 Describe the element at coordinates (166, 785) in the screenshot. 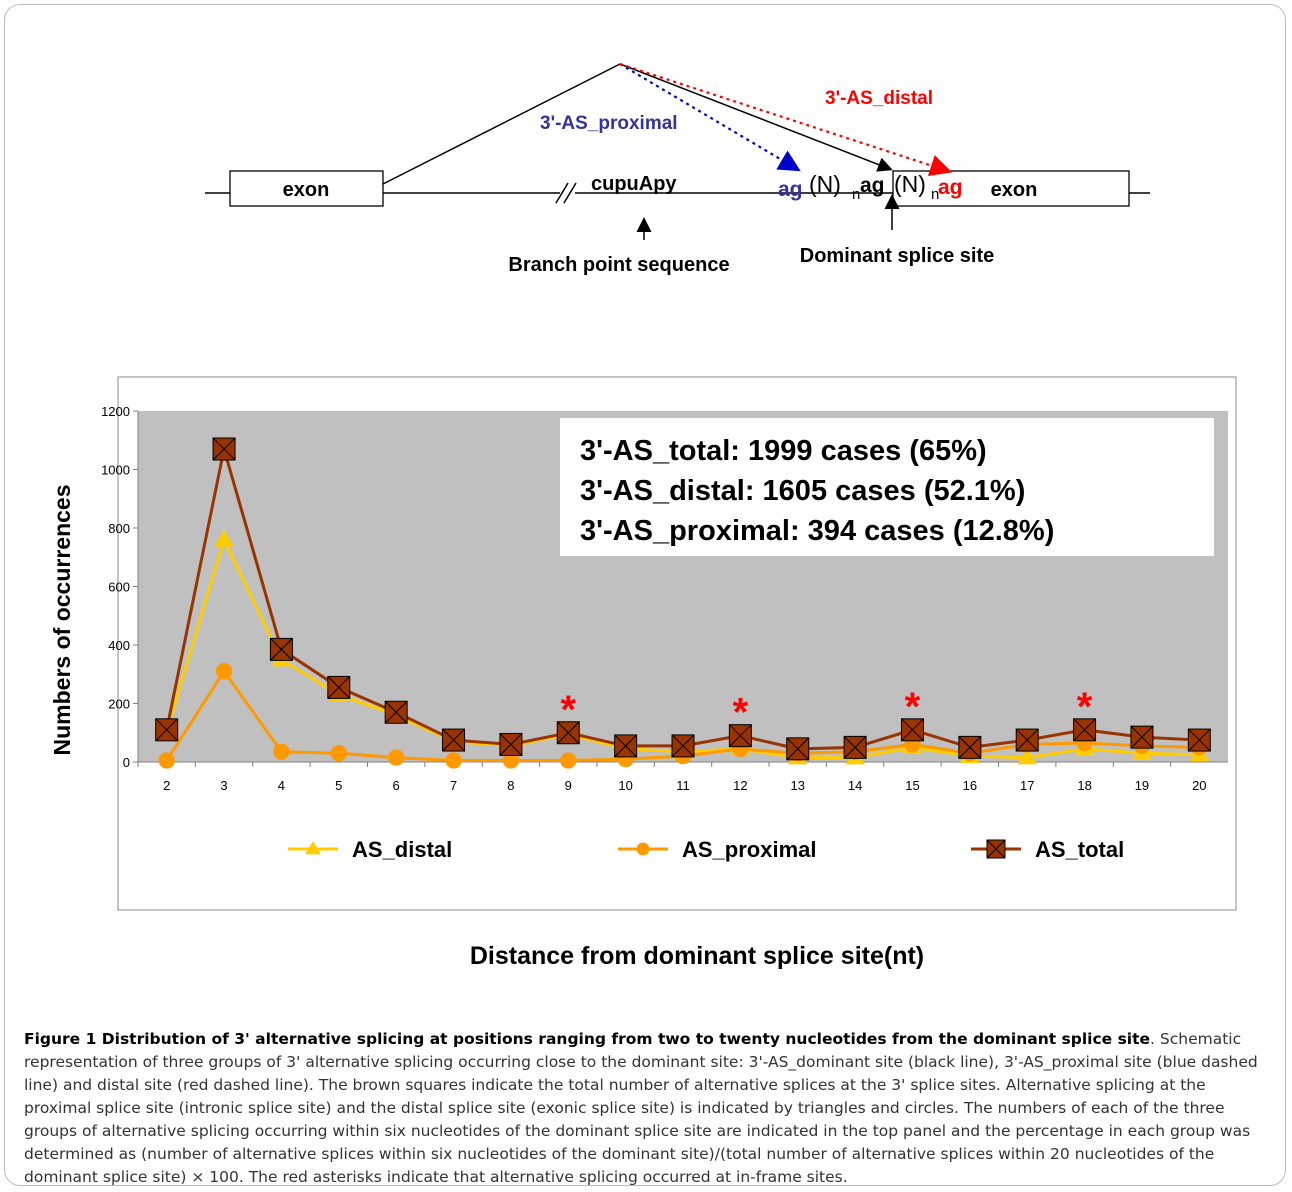

I see `x-tick-label: 2` at that location.